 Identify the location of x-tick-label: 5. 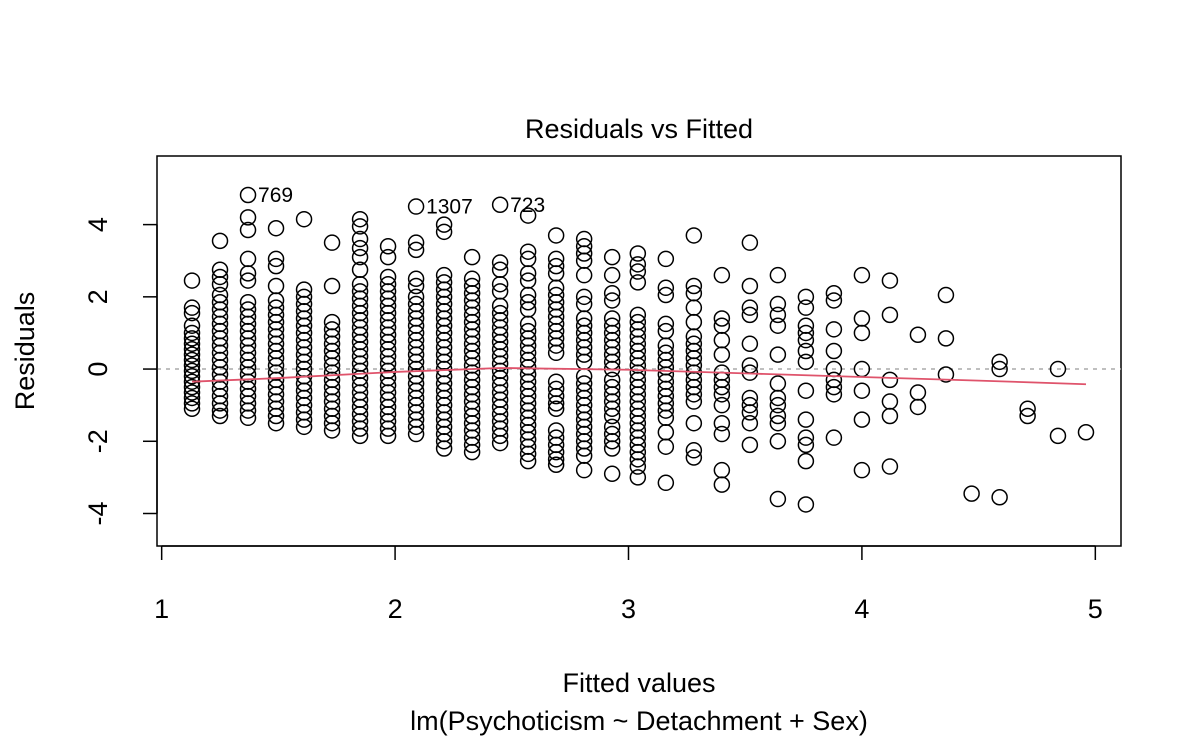
(1095, 609).